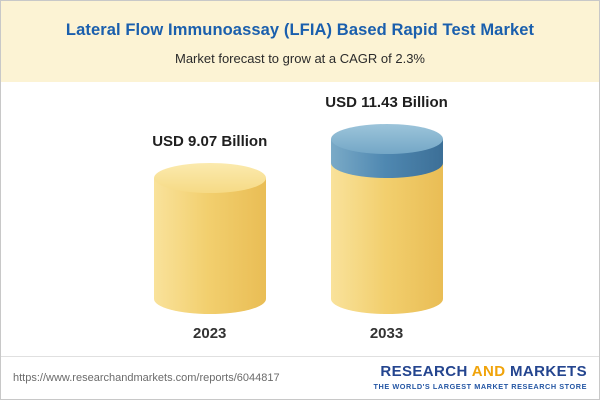 The width and height of the screenshot is (600, 400). I want to click on category-label-2023: 2023, so click(210, 334).